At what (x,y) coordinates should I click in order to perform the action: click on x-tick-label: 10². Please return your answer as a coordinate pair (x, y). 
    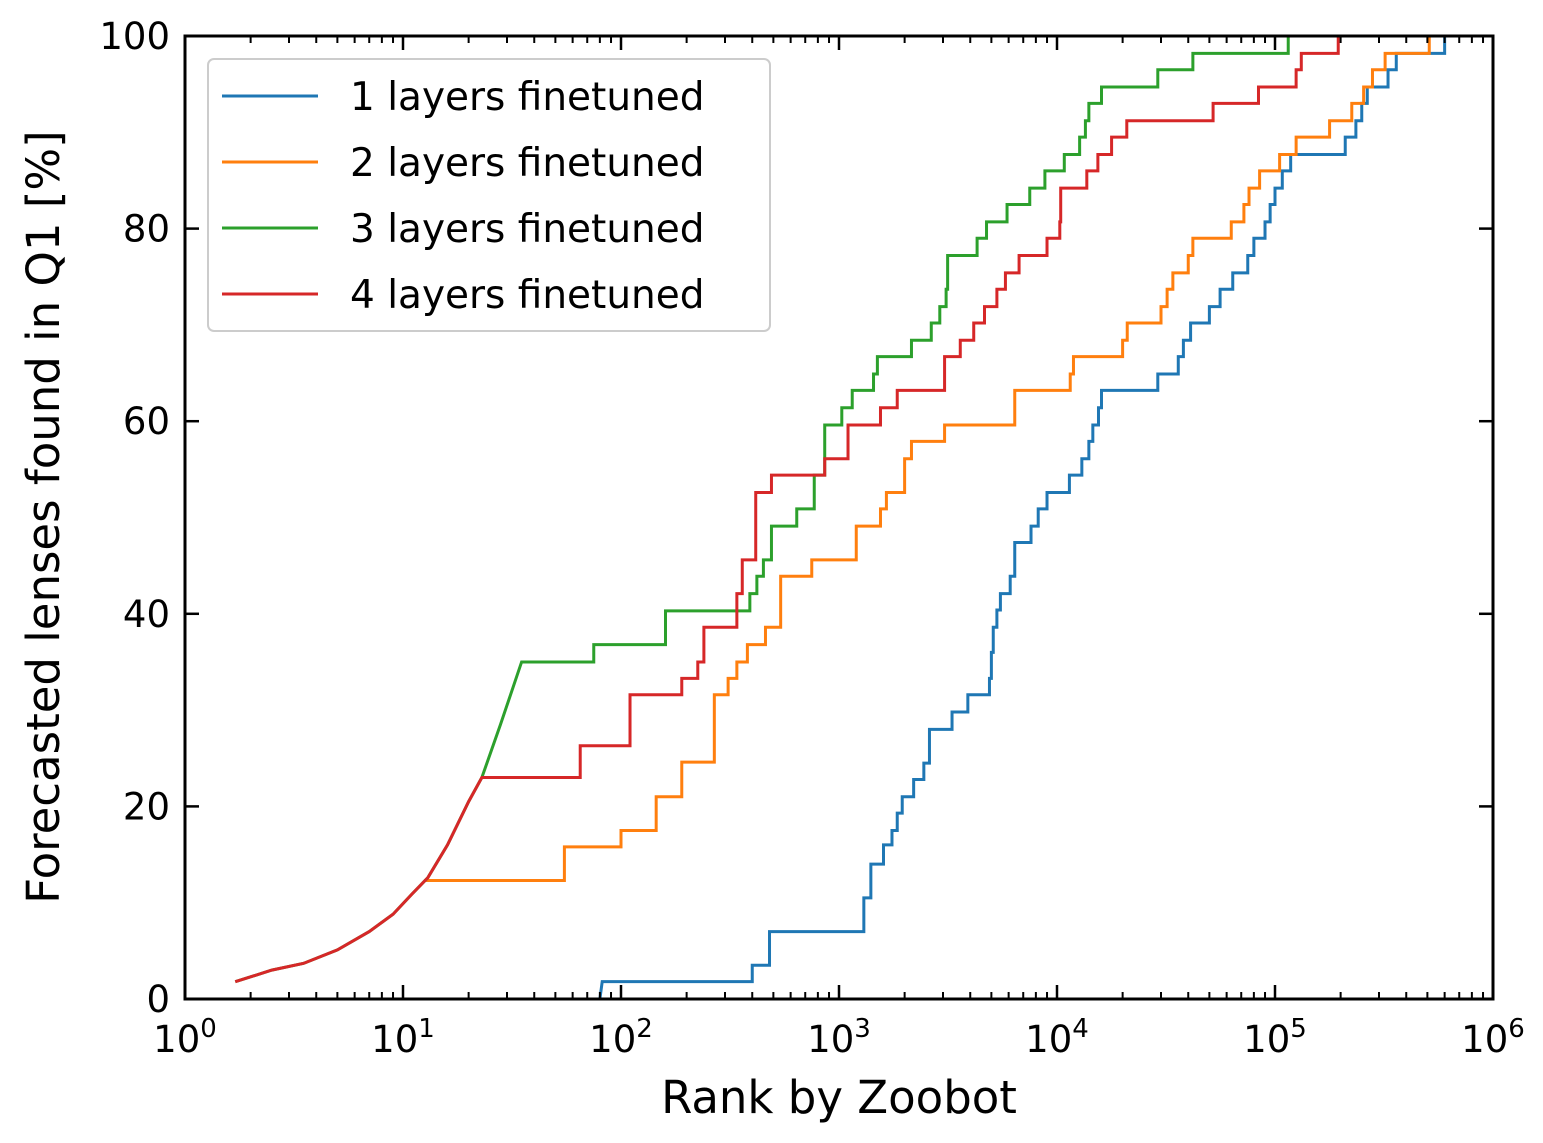
    Looking at the image, I should click on (621, 1037).